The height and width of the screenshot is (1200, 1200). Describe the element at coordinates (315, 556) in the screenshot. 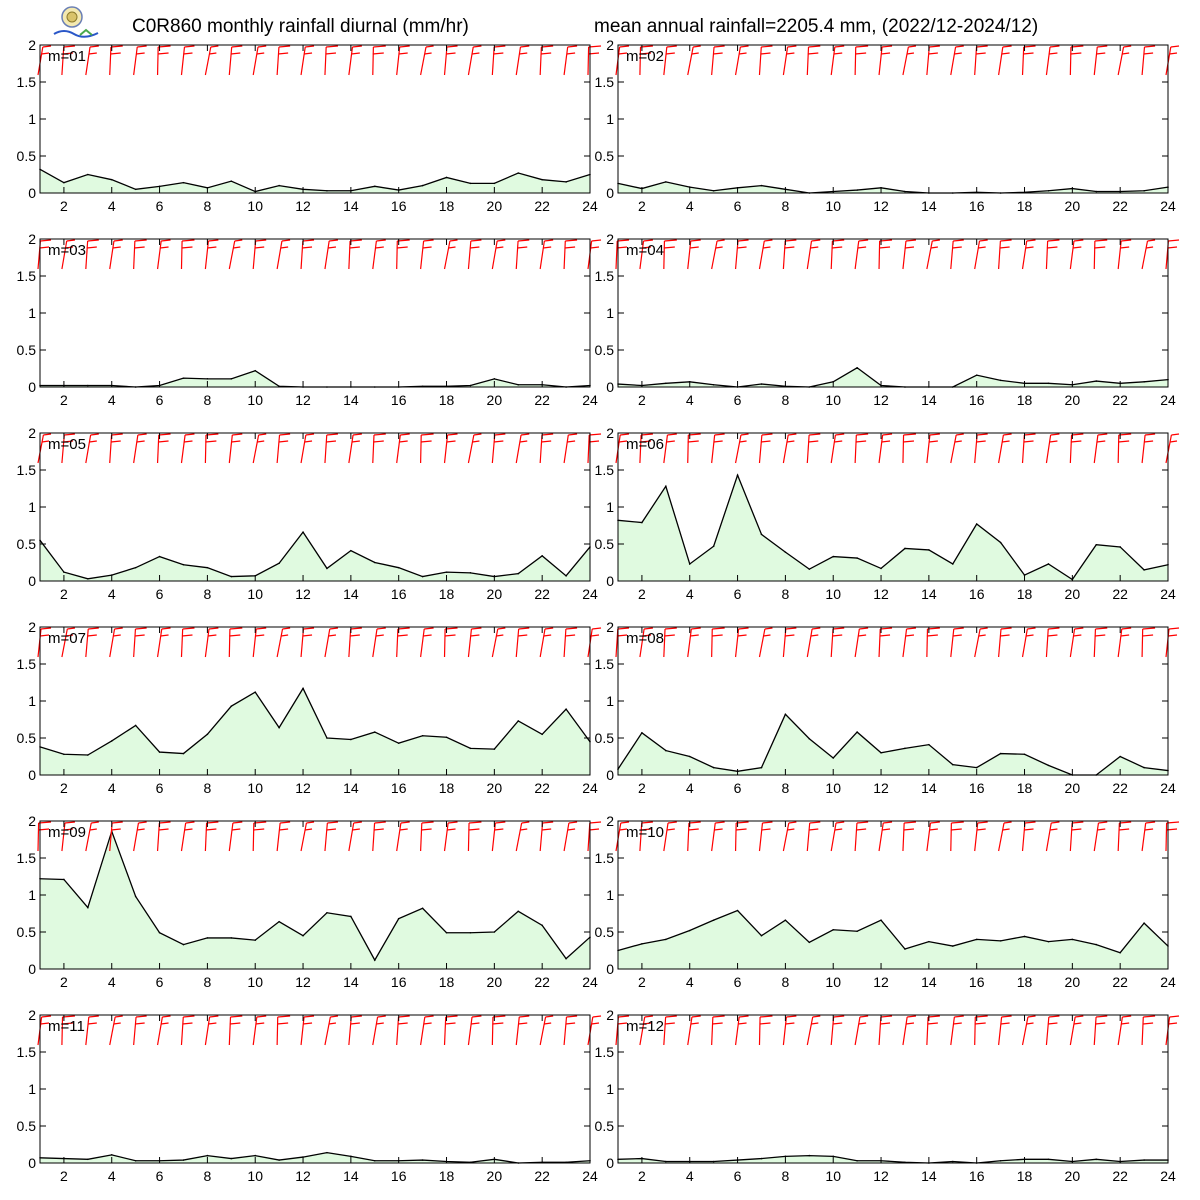

I see `rainfall-area` at that location.